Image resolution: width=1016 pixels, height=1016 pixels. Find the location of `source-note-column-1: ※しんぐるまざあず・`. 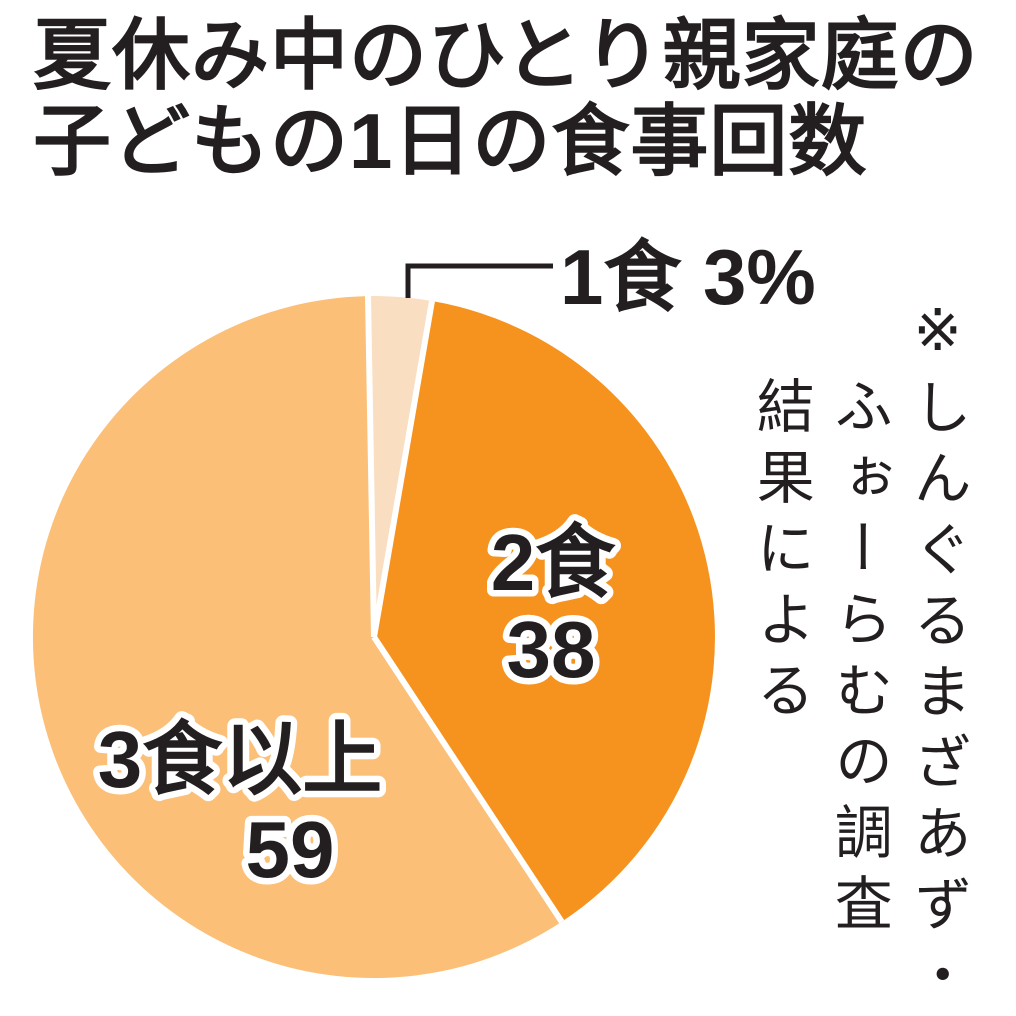

source-note-column-1: ※しんぐるまざあず・ is located at coordinates (937, 656).